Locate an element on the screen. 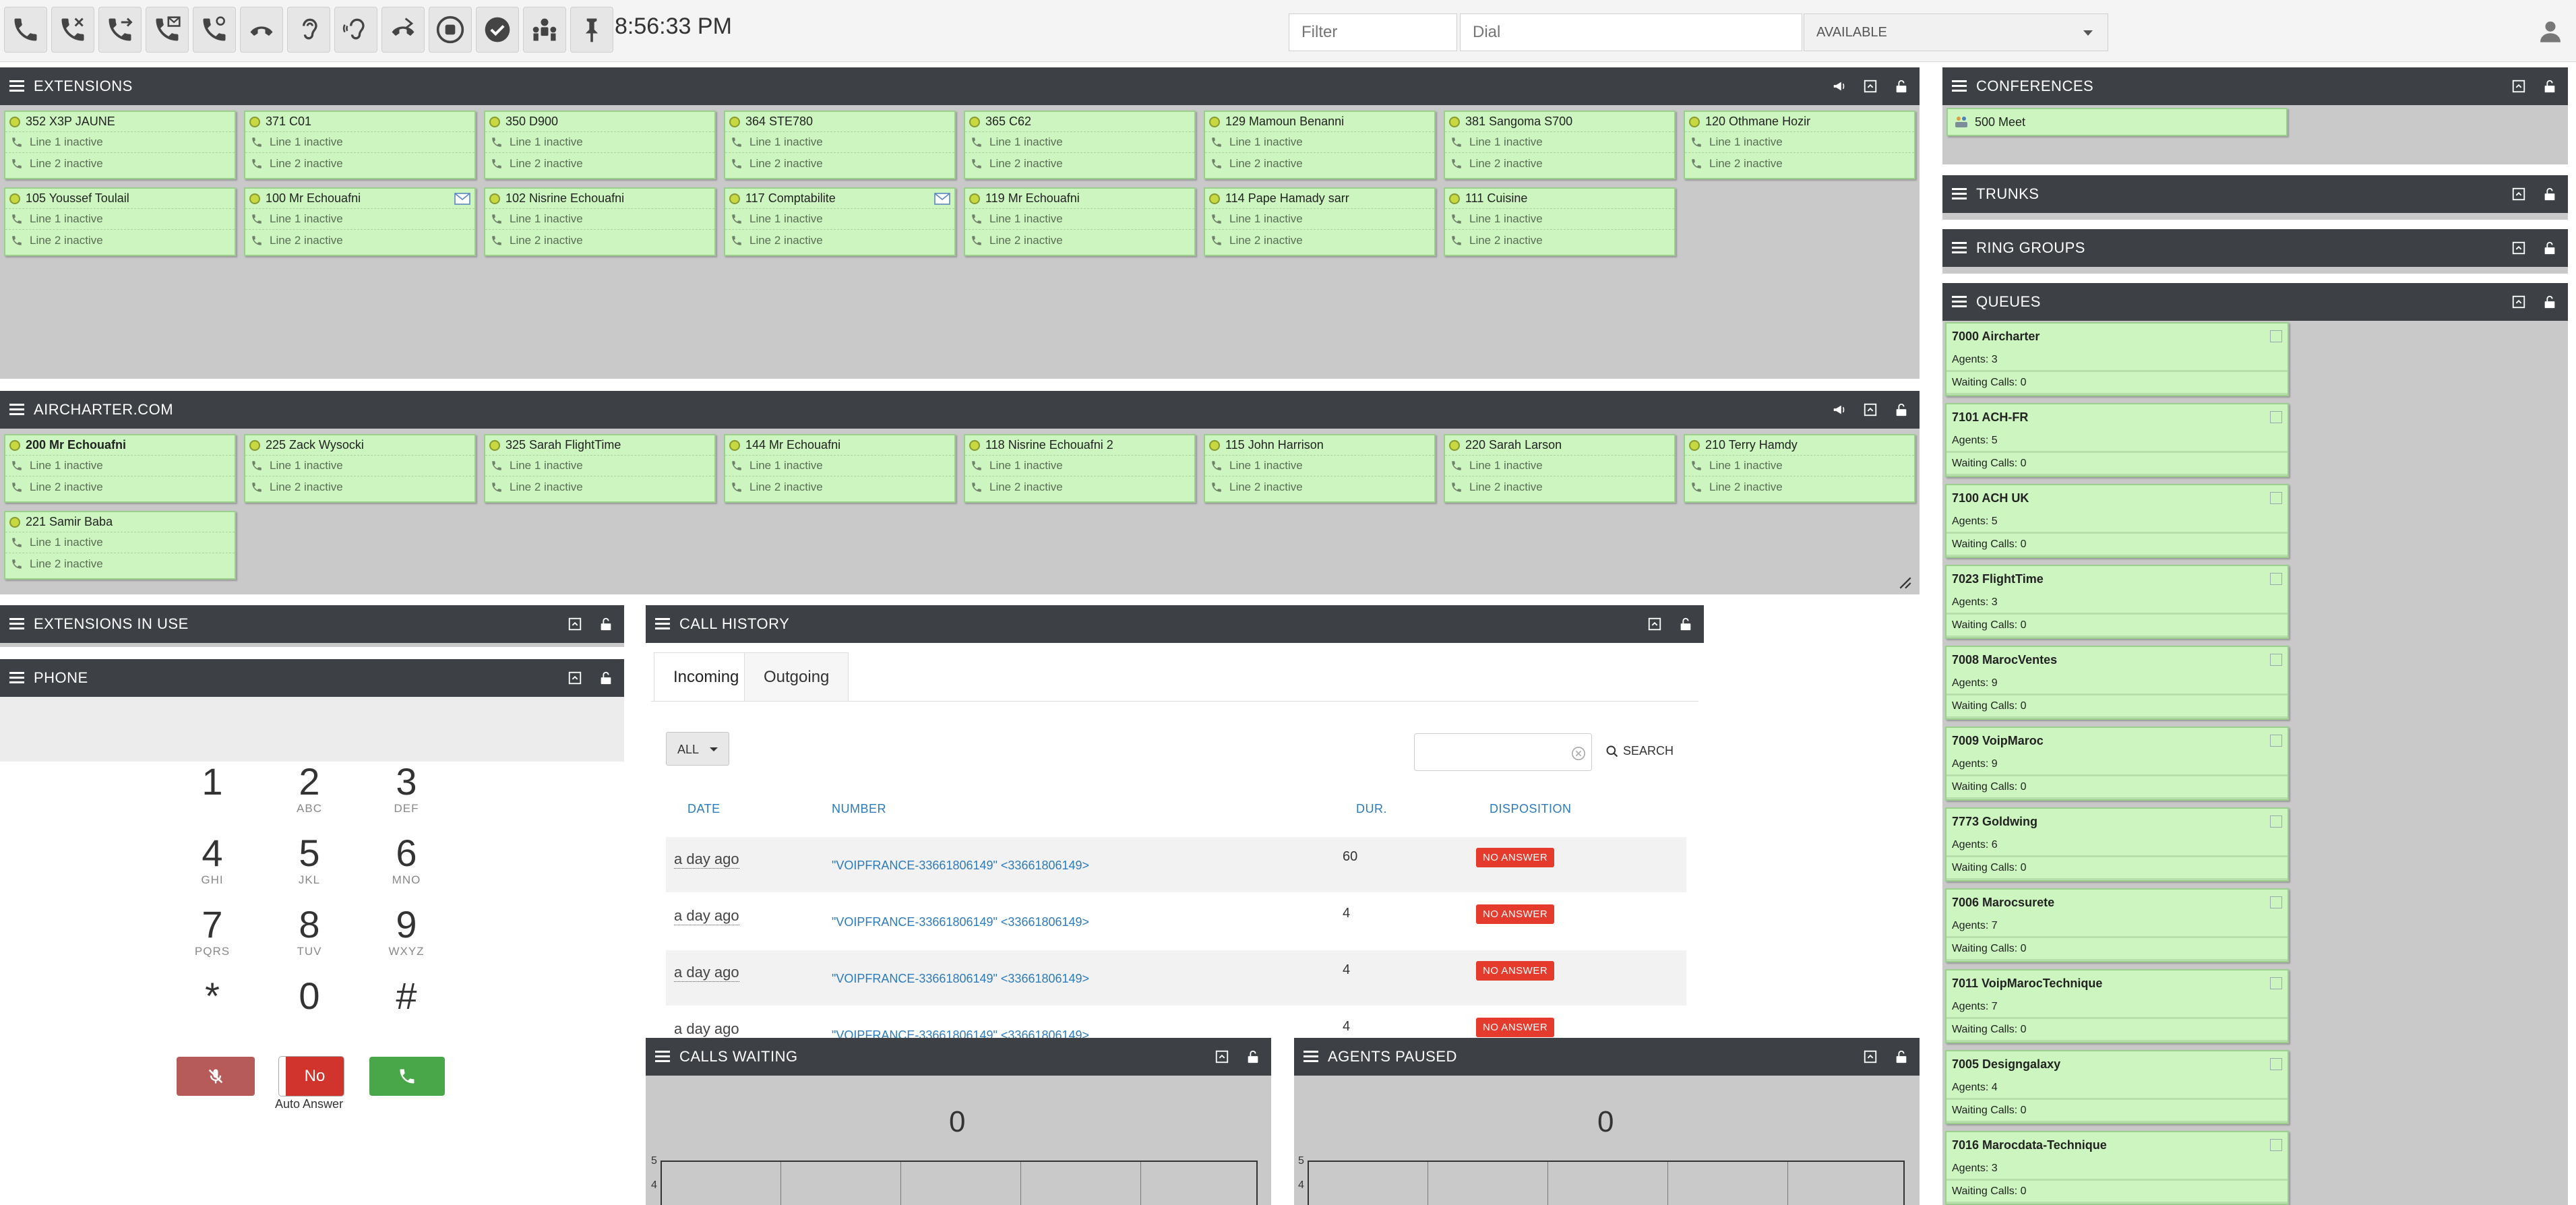 The height and width of the screenshot is (1205, 2576). extension-card: 371 C01 Line 1 inactive Line 2 inactive is located at coordinates (360, 145).